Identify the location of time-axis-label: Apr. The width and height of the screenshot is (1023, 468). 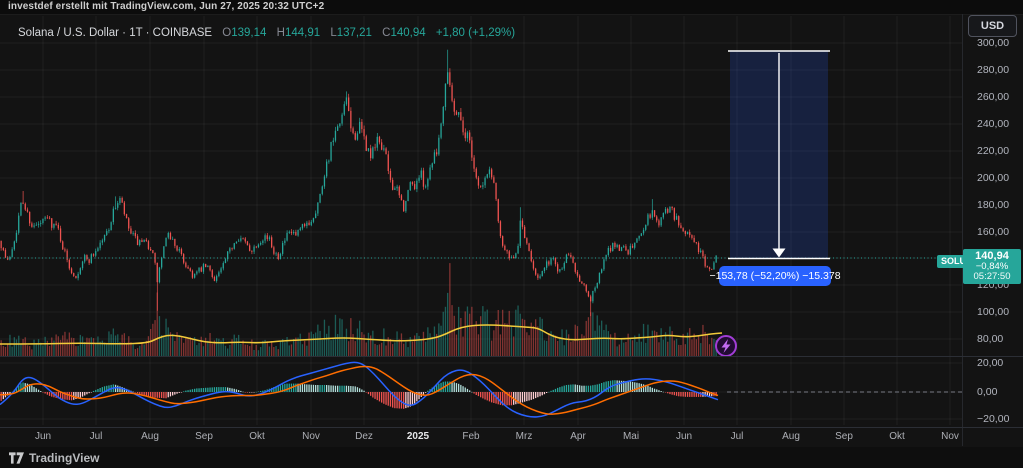
(578, 436).